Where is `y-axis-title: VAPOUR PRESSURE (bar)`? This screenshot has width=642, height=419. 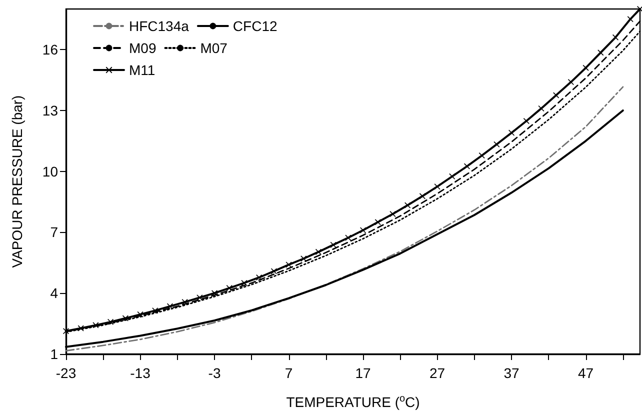
y-axis-title: VAPOUR PRESSURE (bar) is located at coordinates (17, 181).